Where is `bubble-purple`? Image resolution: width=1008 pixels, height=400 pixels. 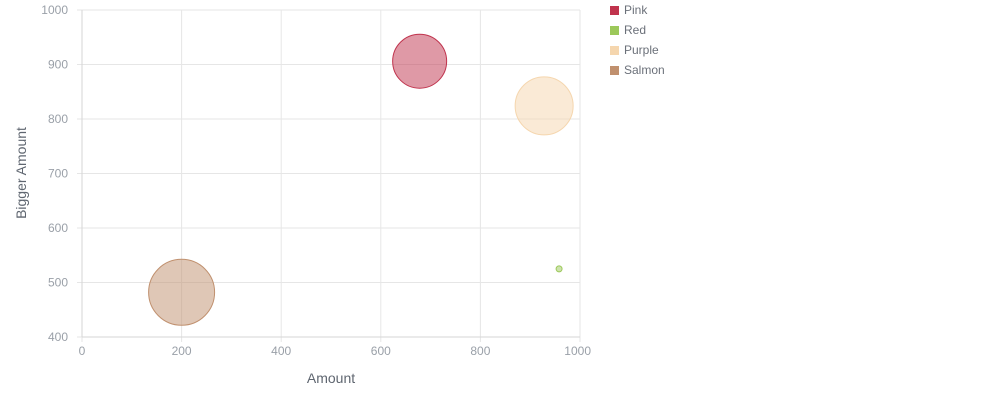 bubble-purple is located at coordinates (544, 106).